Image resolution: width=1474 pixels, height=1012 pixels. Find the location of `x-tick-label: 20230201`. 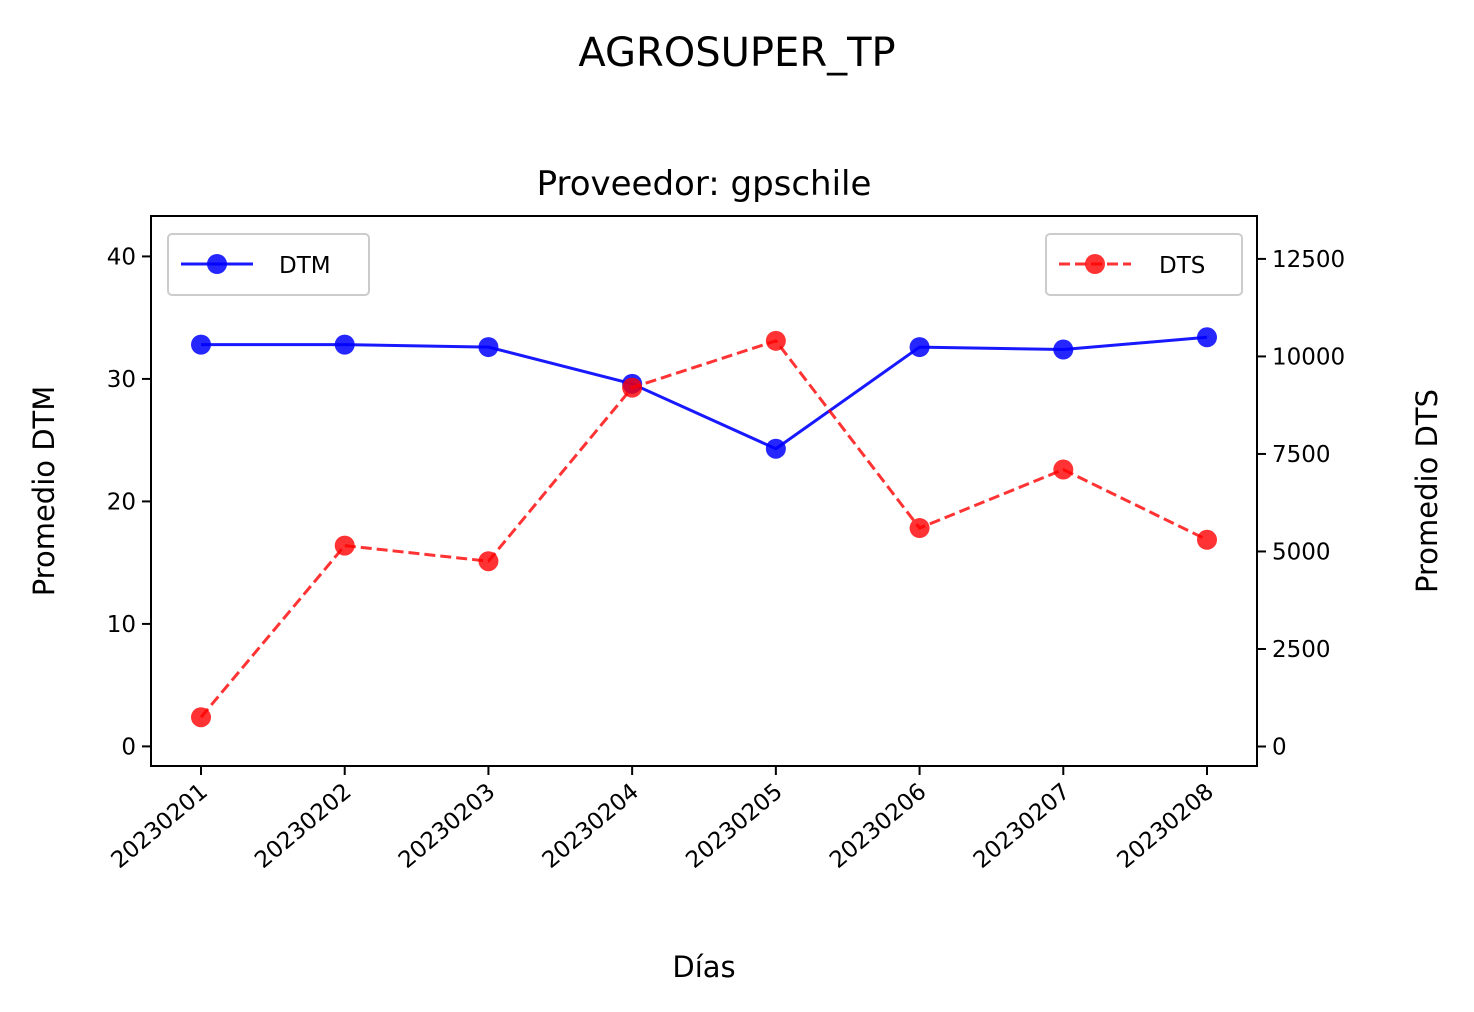

x-tick-label: 20230201 is located at coordinates (159, 826).